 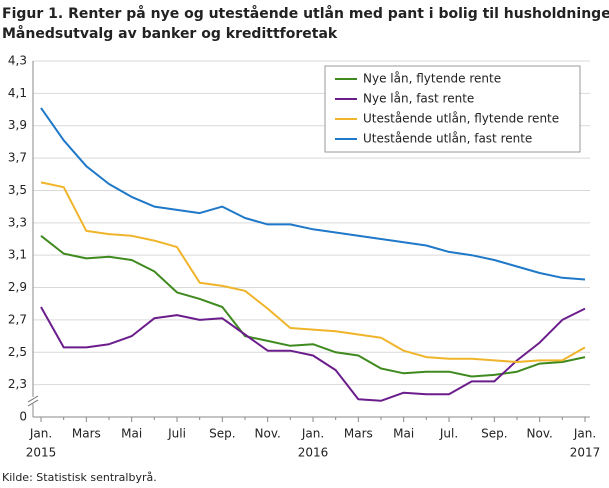 What do you see at coordinates (452, 109) in the screenshot?
I see `legend-box` at bounding box center [452, 109].